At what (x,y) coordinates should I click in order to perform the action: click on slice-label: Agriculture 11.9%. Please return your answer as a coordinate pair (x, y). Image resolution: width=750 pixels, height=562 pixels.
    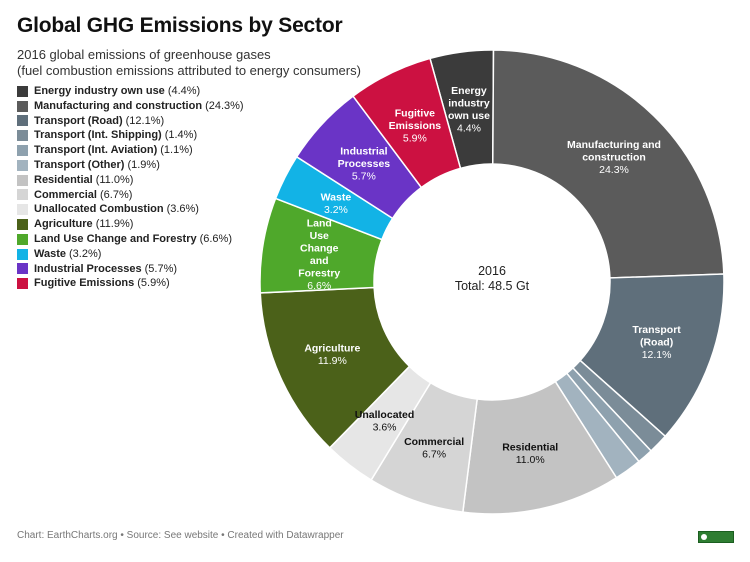
    Looking at the image, I should click on (332, 354).